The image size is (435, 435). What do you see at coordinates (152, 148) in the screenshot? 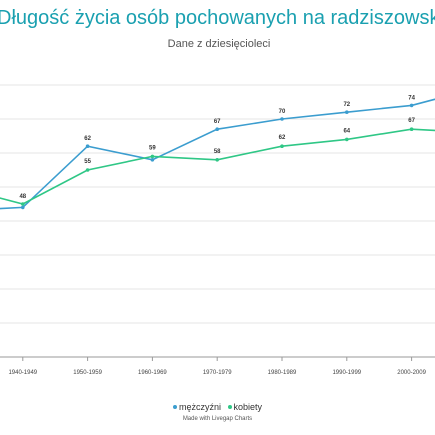
I see `data-label: 59` at bounding box center [152, 148].